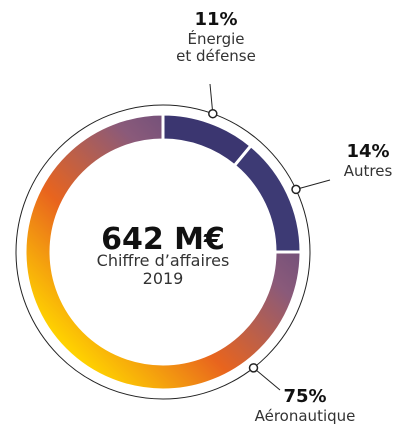 This screenshot has width=400, height=425. I want to click on center-value: 642 M€, so click(163, 239).